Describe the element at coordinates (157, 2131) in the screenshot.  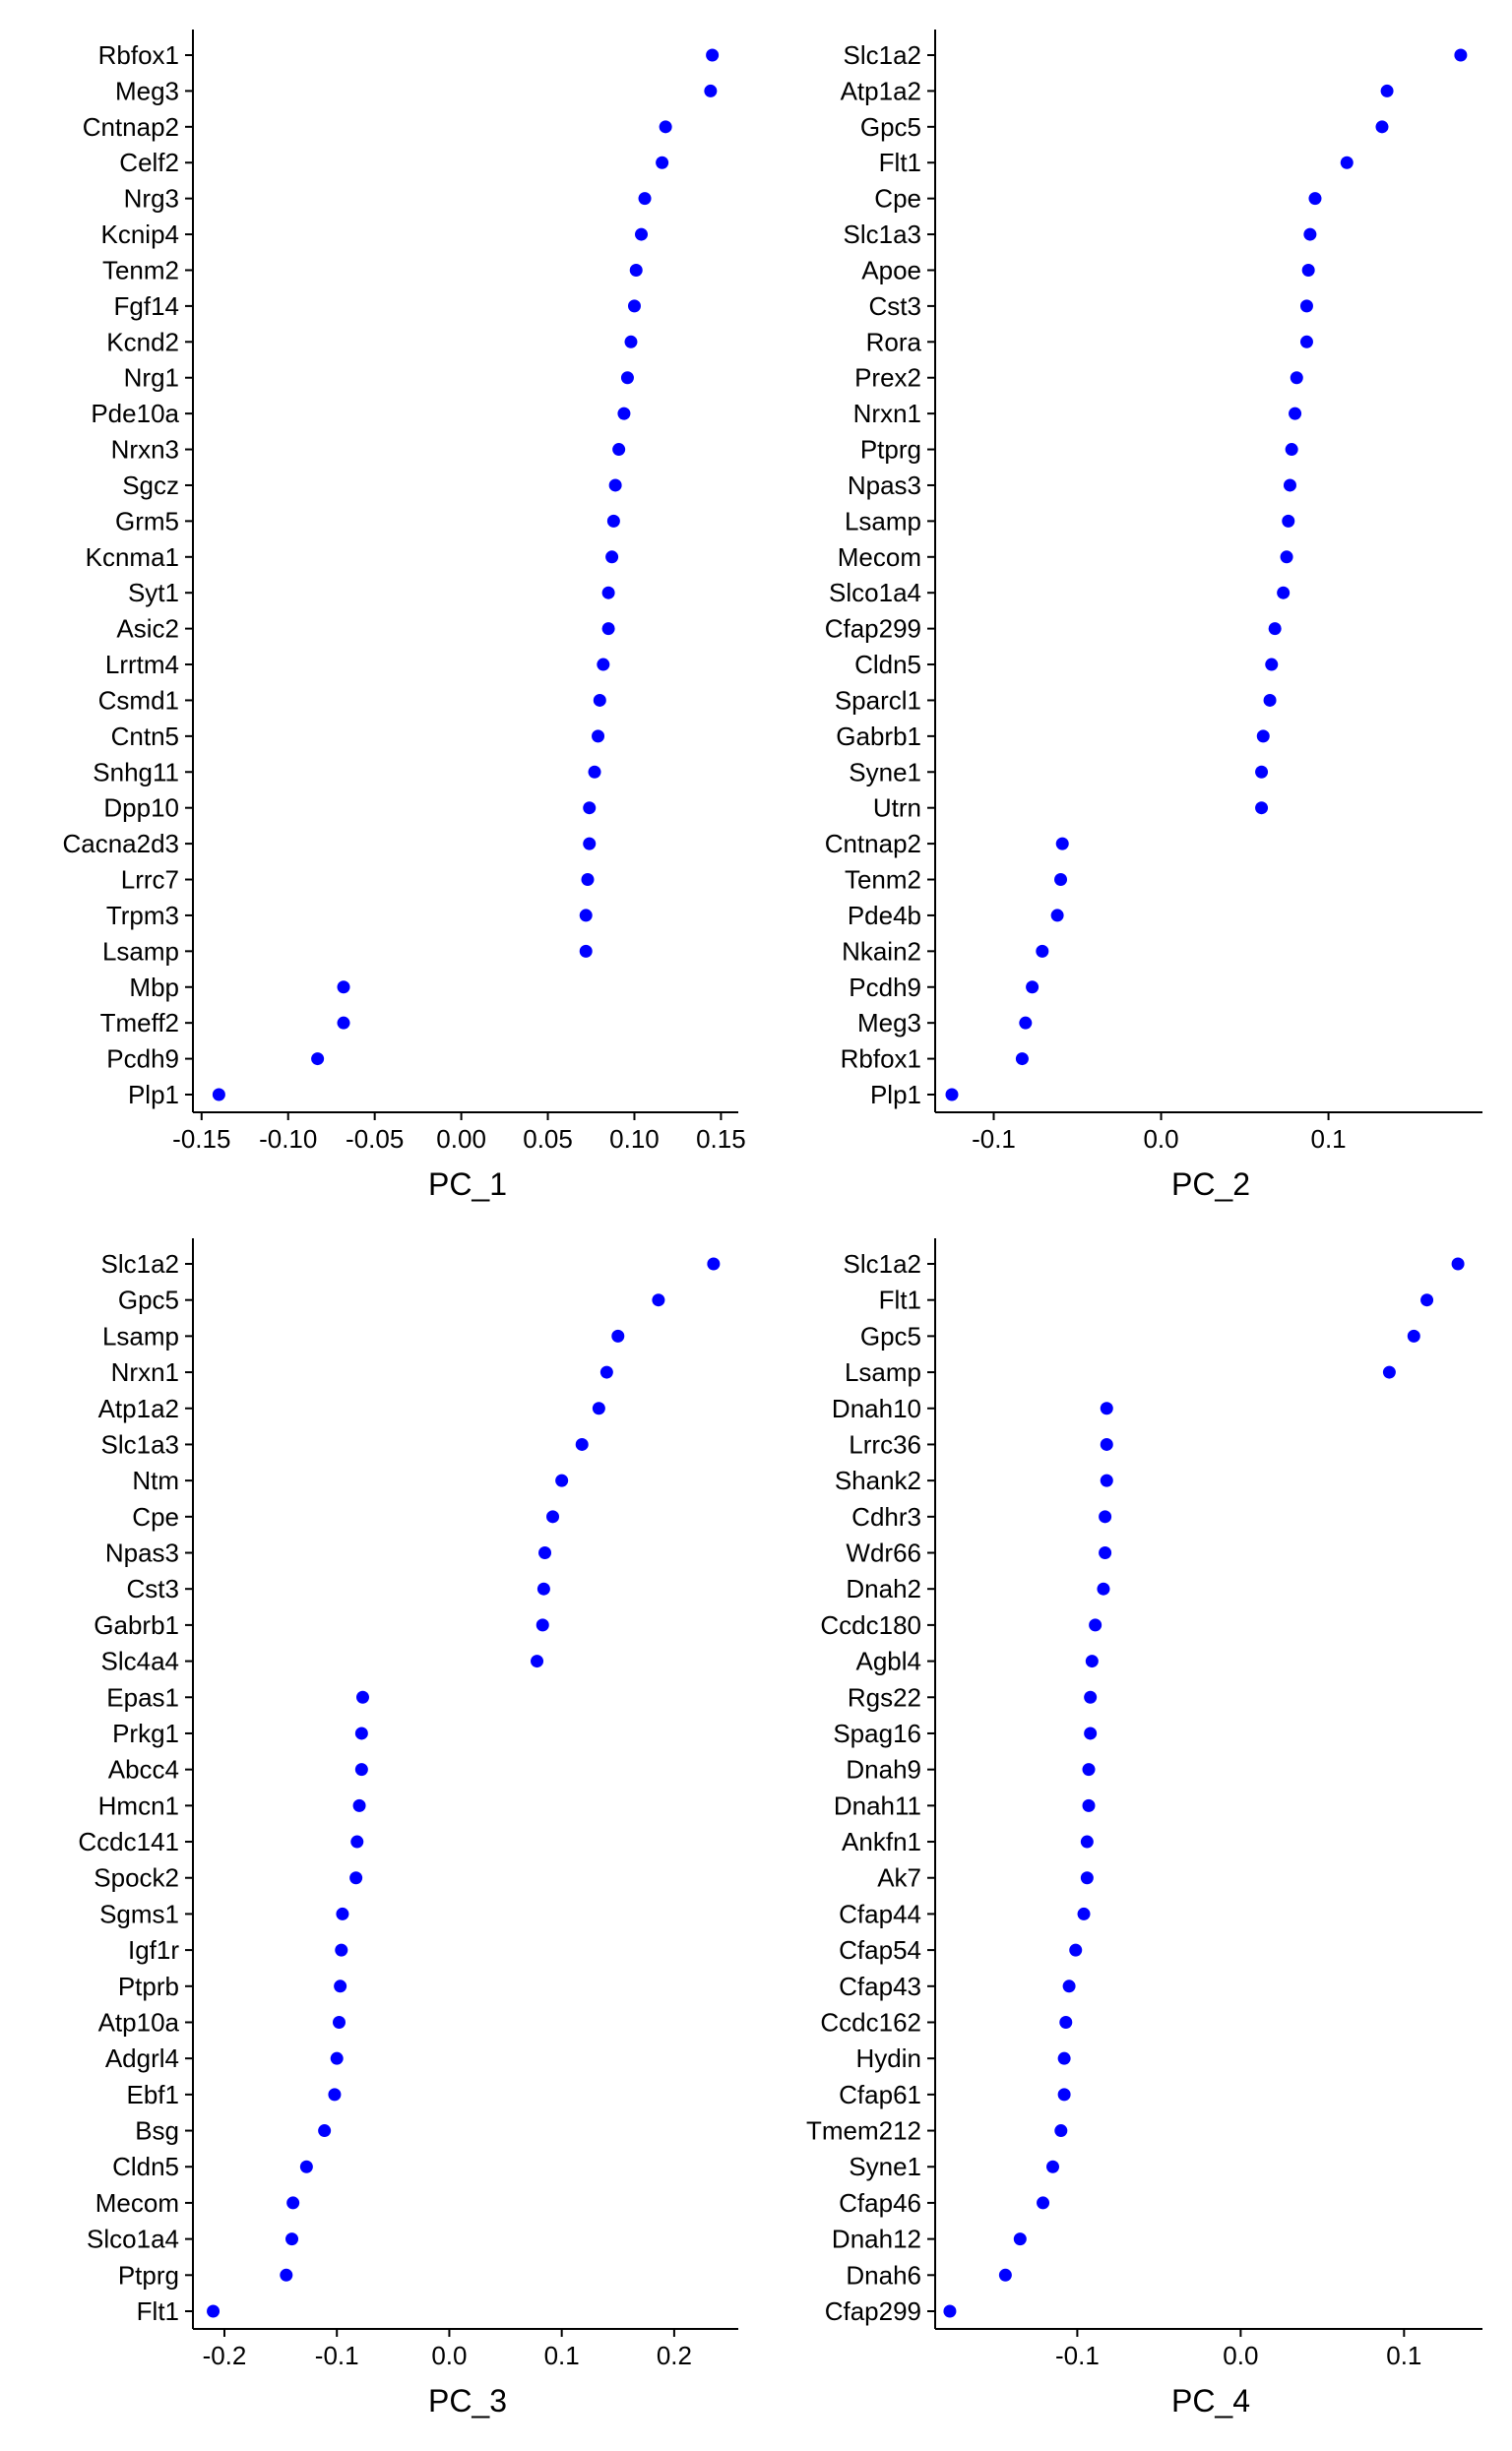
I see `gene-label: Bsg` at that location.